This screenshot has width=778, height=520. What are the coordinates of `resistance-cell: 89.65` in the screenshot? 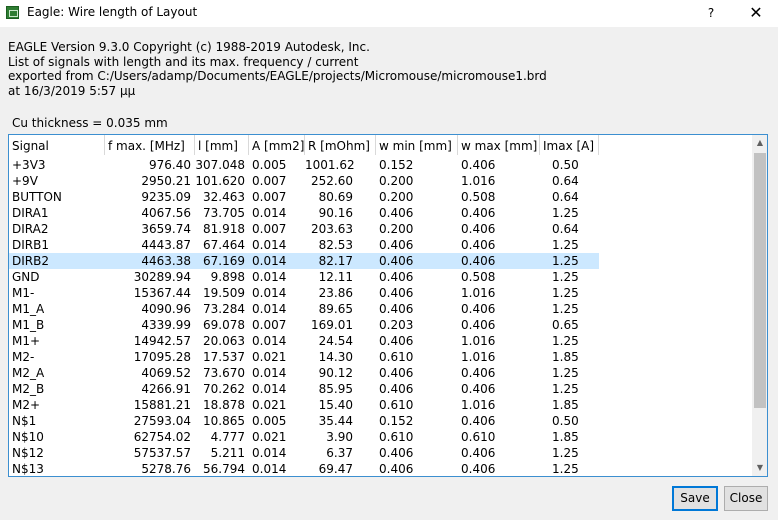 It's located at (335, 309).